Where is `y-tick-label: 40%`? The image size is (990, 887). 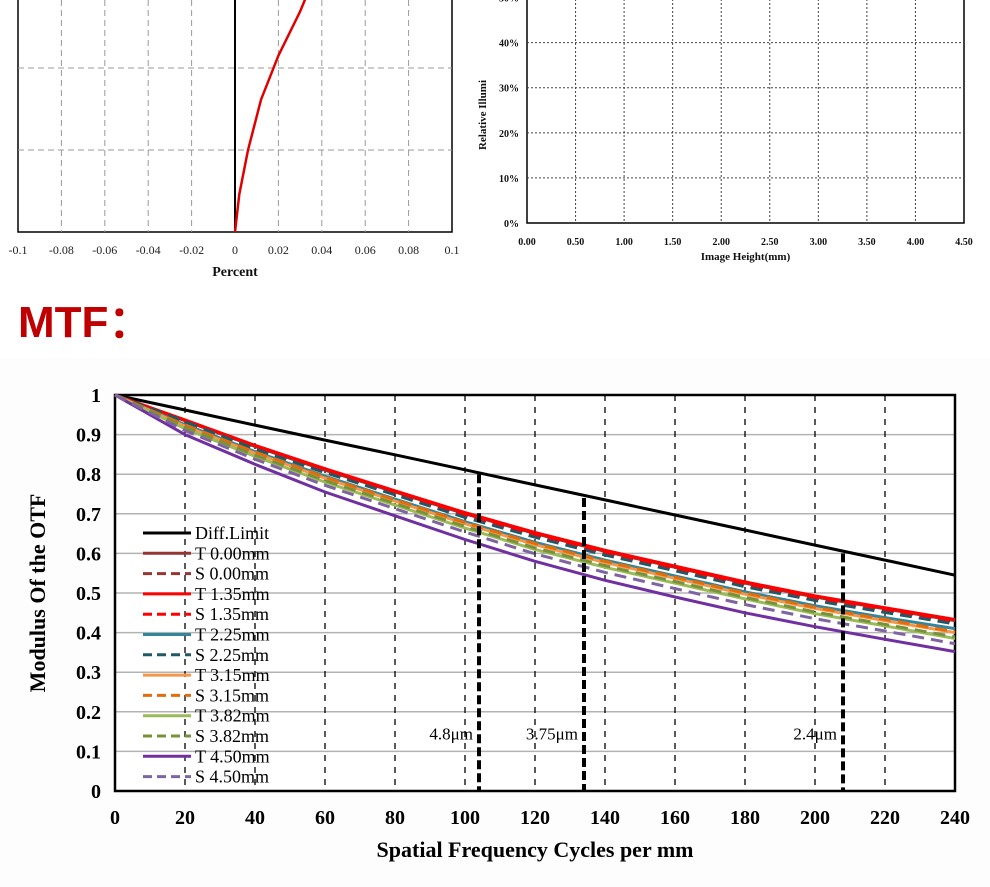 y-tick-label: 40% is located at coordinates (509, 44).